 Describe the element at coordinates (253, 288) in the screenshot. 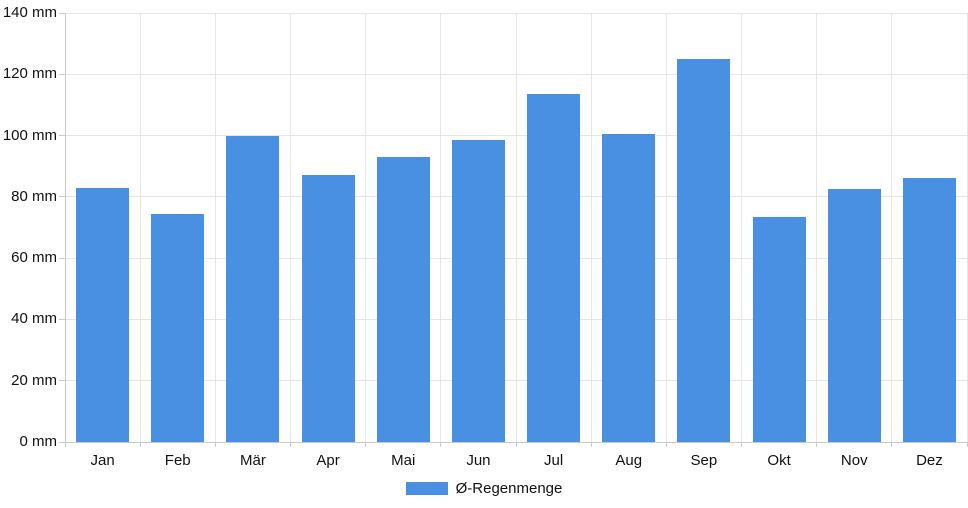

I see `bar-mär` at that location.